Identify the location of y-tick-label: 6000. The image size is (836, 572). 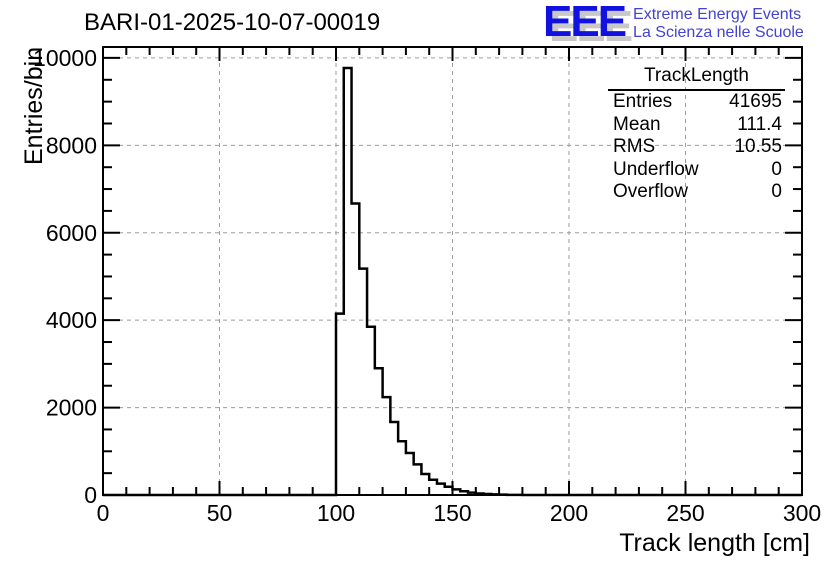
(71, 233).